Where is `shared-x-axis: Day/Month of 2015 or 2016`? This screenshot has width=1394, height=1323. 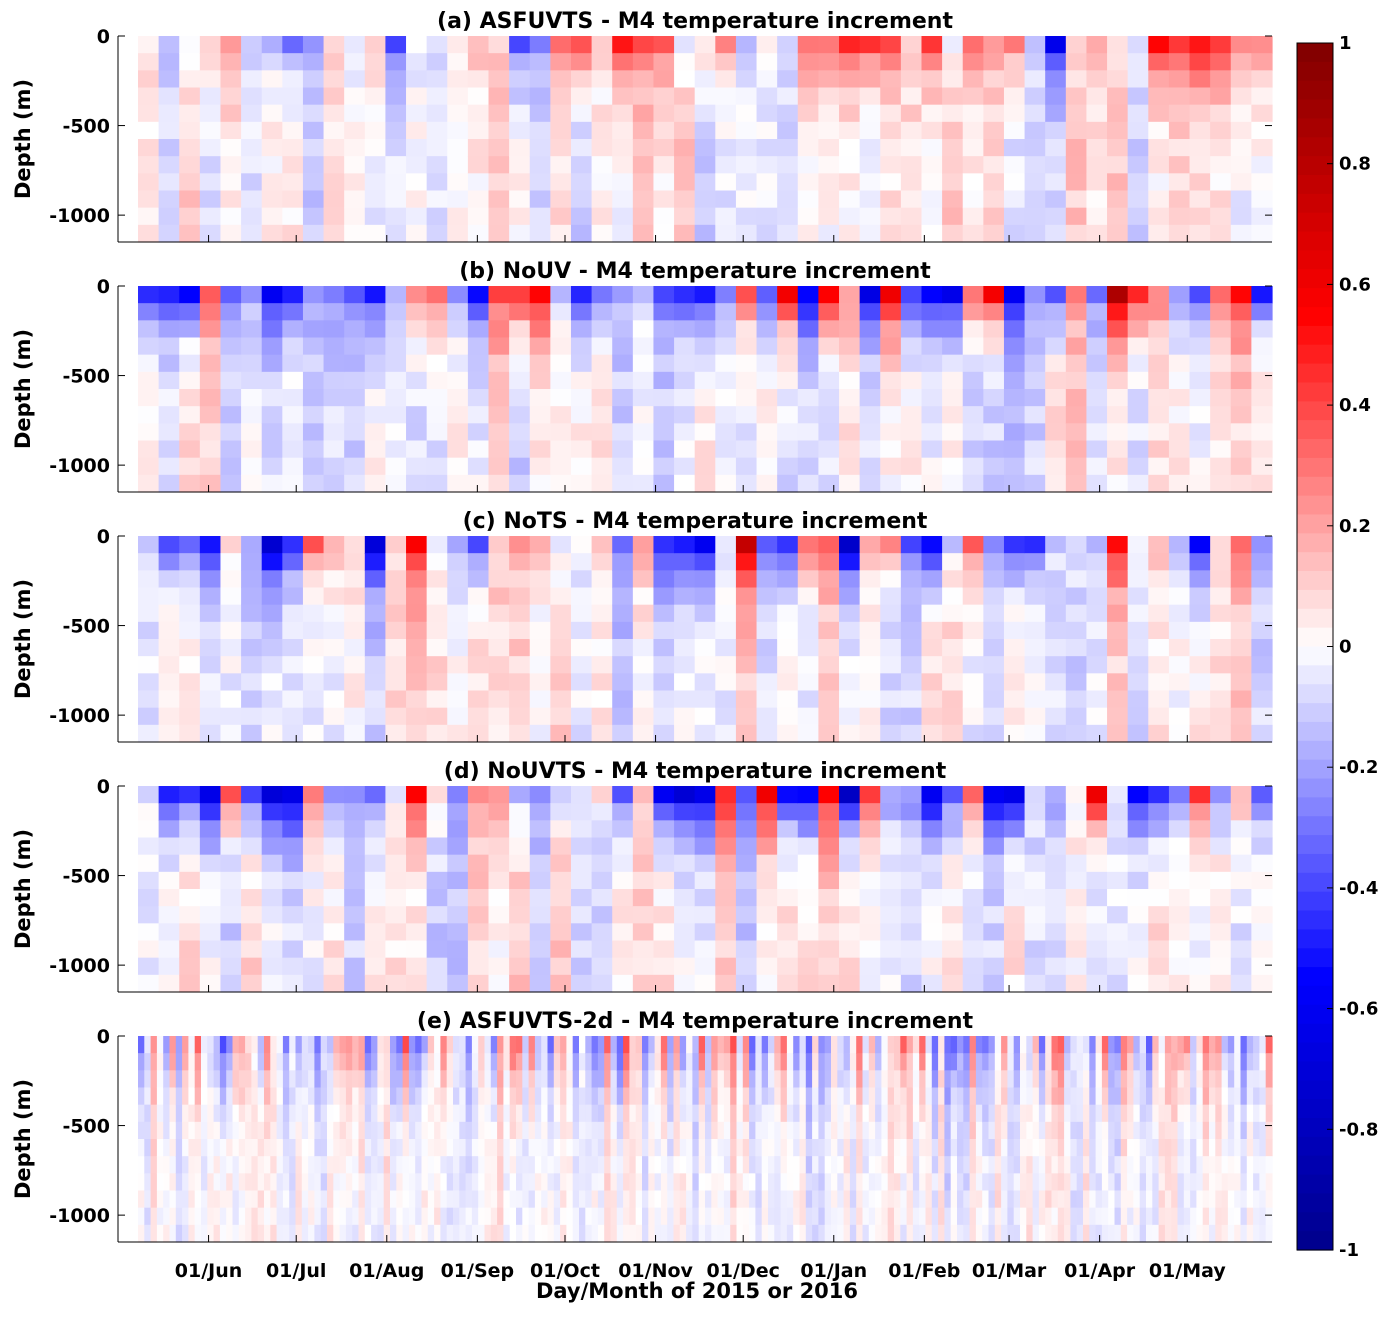
shared-x-axis: Day/Month of 2015 or 2016 is located at coordinates (697, 1291).